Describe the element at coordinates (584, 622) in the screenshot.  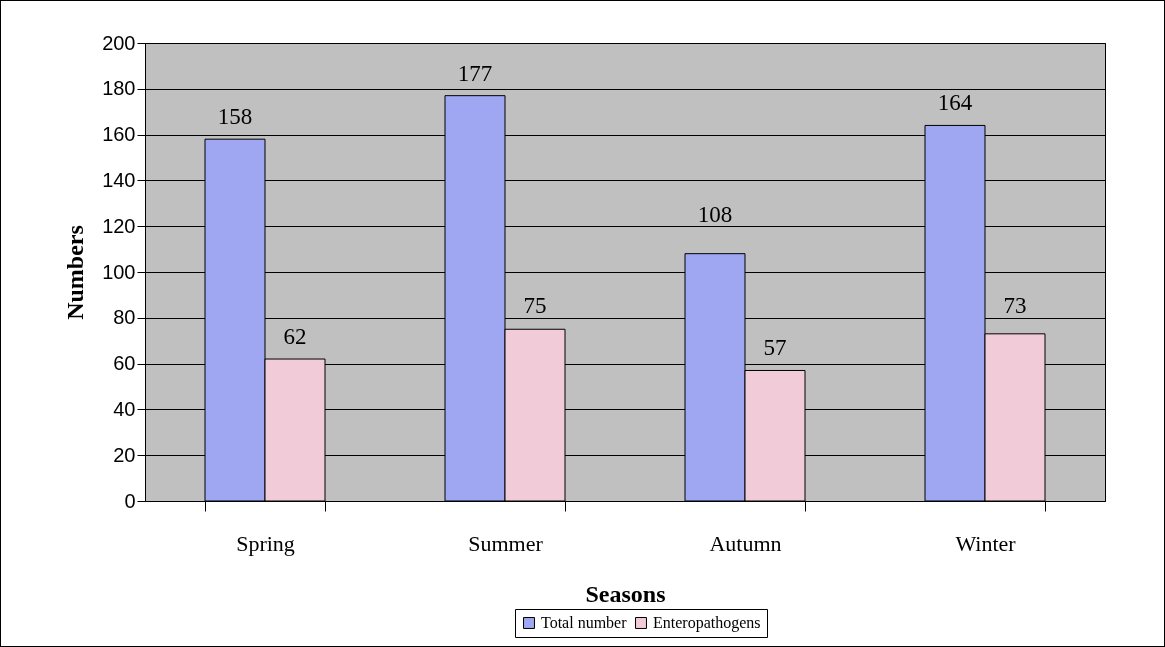
I see `legend-label: Total number` at that location.